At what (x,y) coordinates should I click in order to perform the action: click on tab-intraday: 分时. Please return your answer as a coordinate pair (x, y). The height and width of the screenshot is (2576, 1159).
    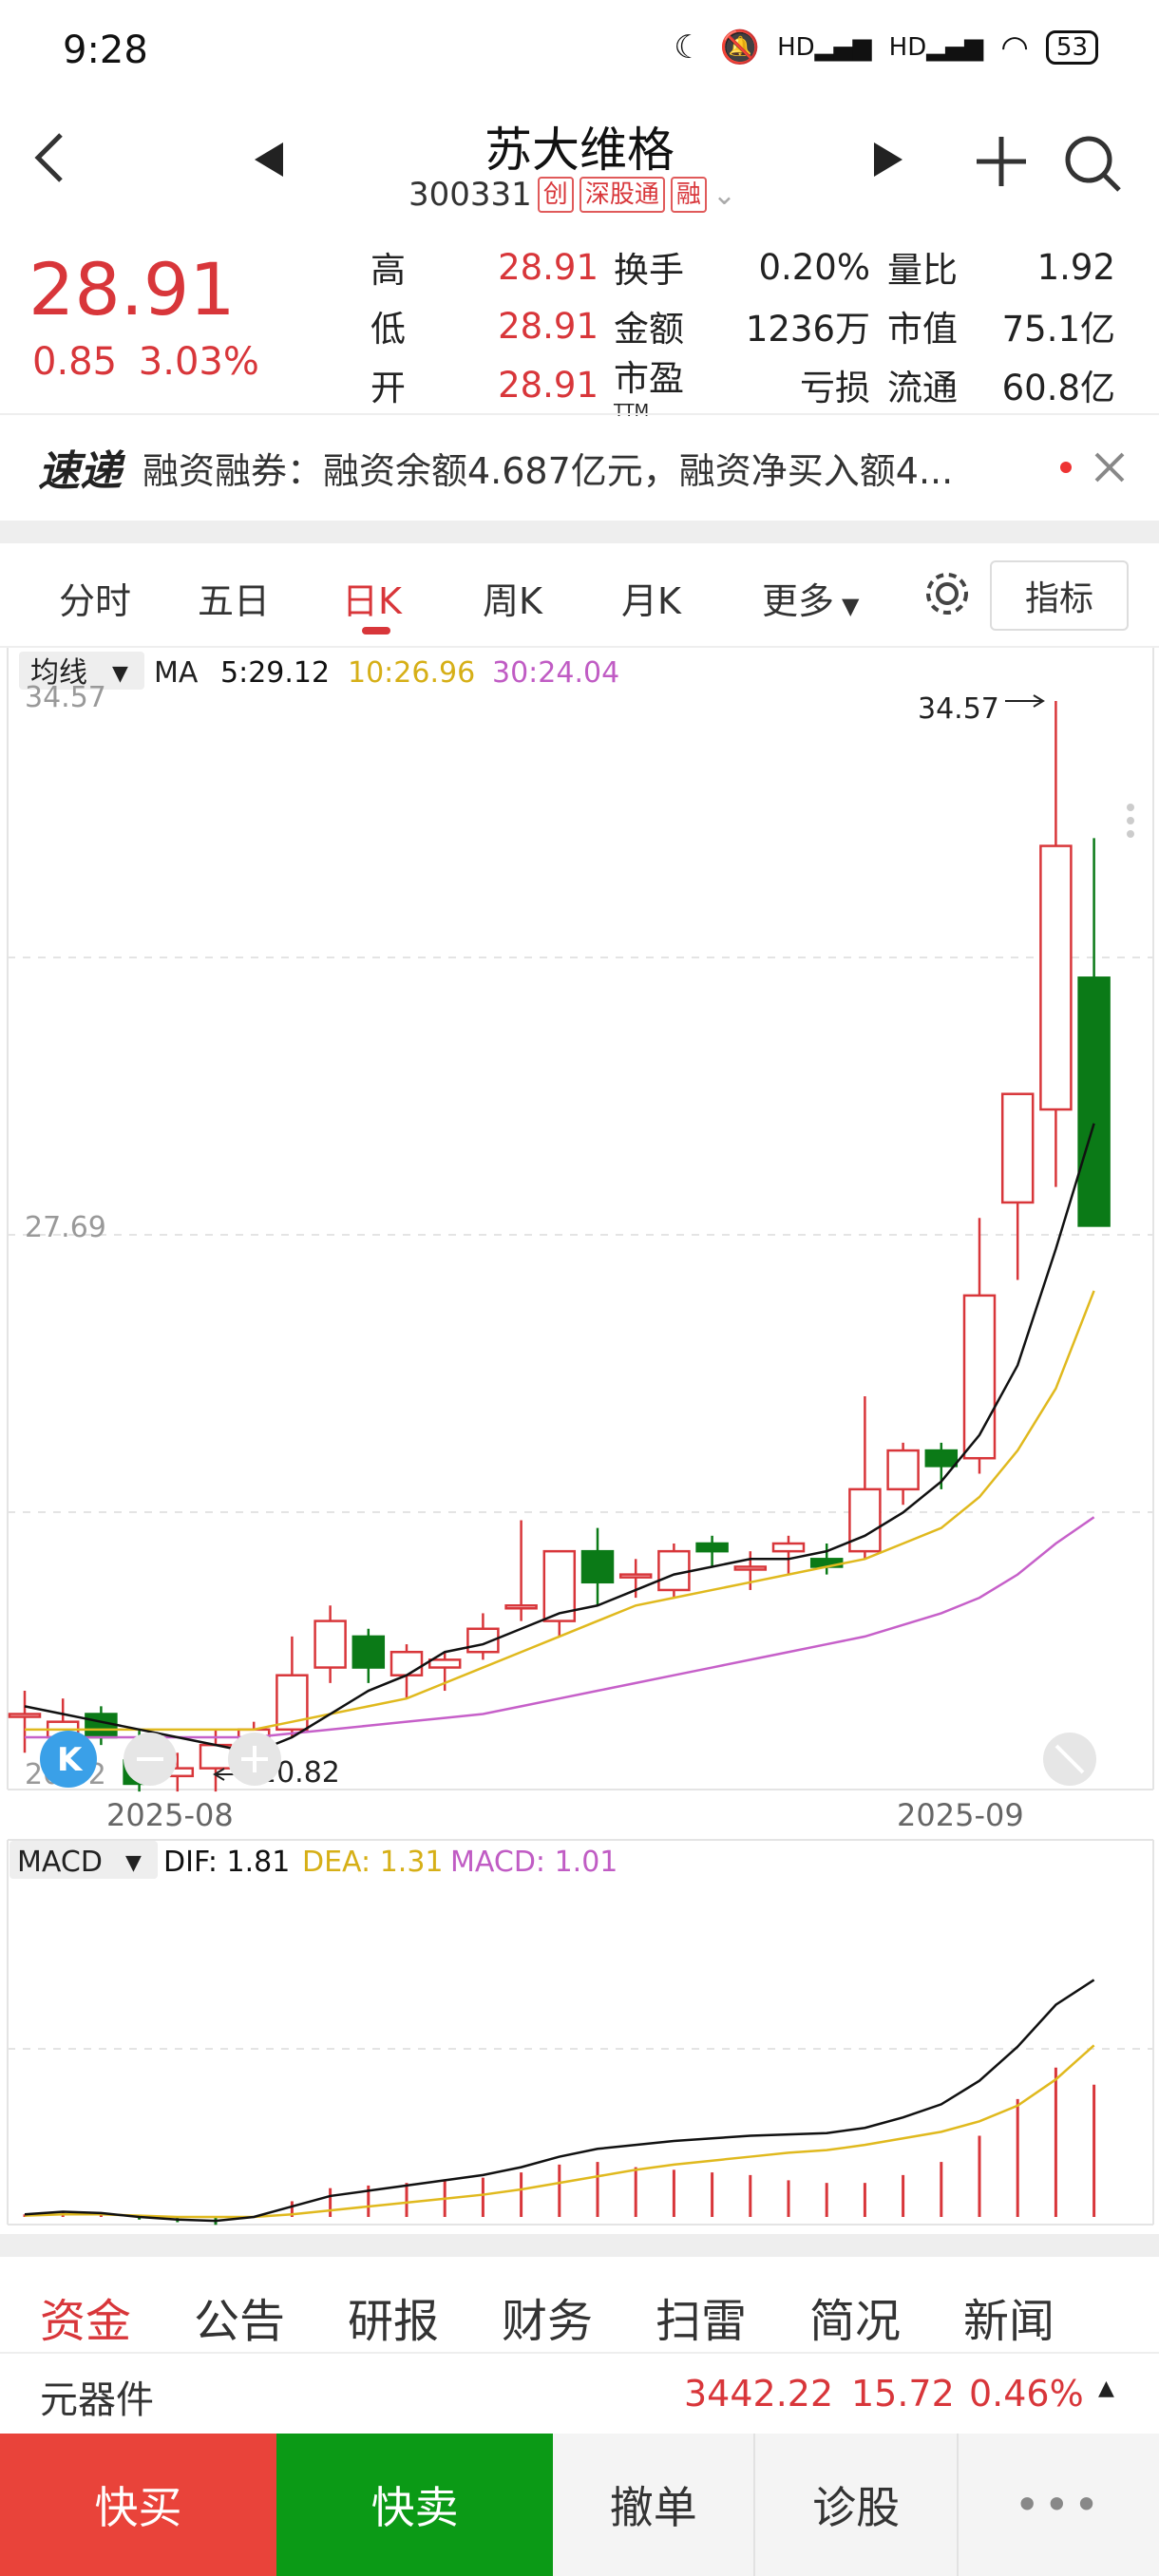
    Looking at the image, I should click on (95, 601).